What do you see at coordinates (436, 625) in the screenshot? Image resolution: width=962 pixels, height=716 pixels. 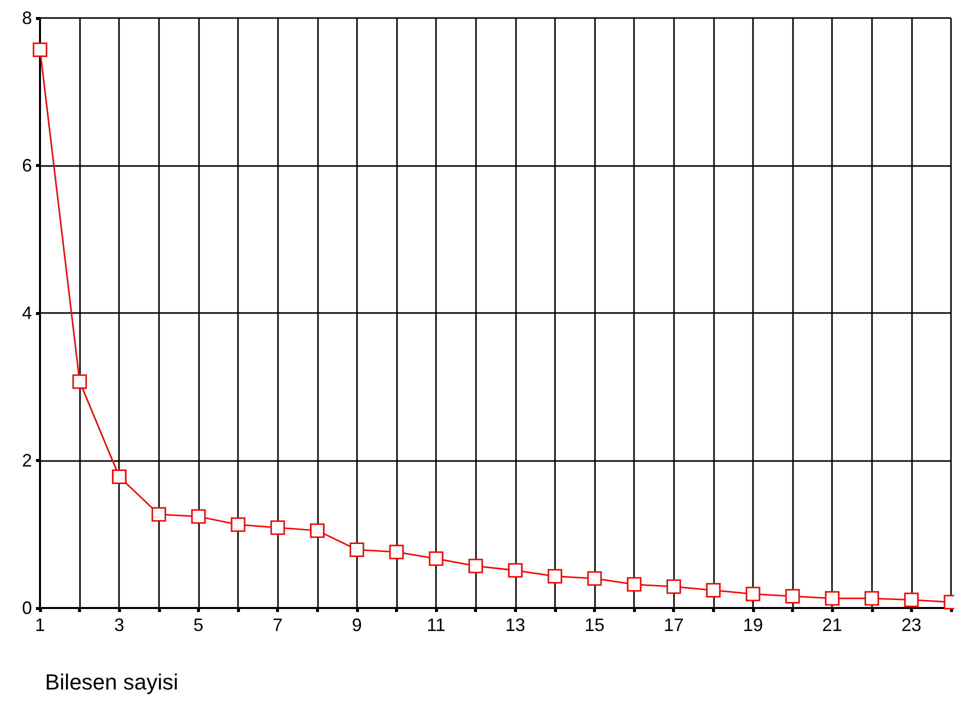 I see `x-tick-label: 11` at bounding box center [436, 625].